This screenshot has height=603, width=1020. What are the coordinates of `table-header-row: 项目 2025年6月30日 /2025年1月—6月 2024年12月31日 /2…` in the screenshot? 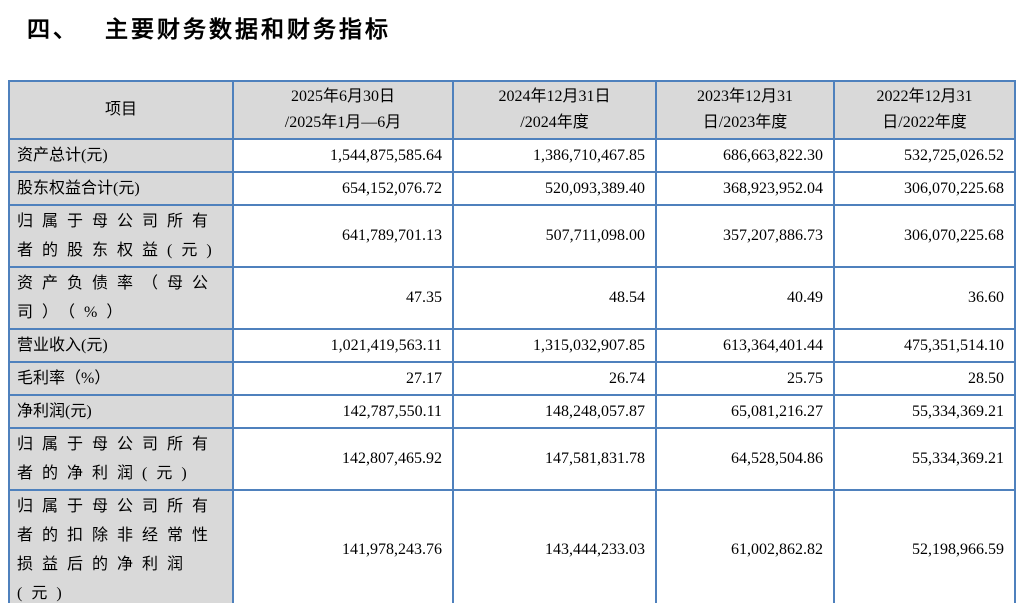 It's located at (512, 110).